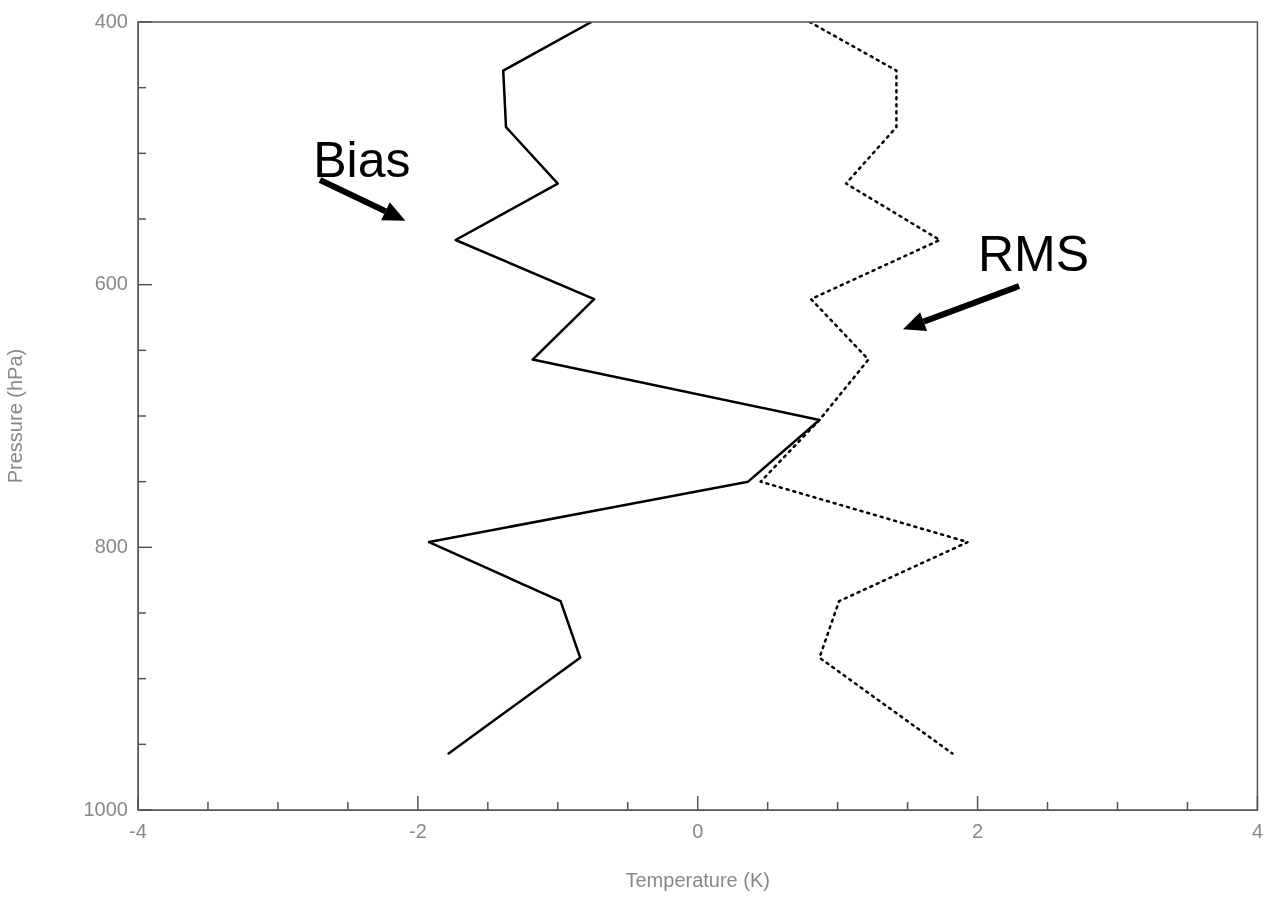 The width and height of the screenshot is (1273, 897). Describe the element at coordinates (14, 416) in the screenshot. I see `y-axis-title: Pressure (hPa)` at that location.